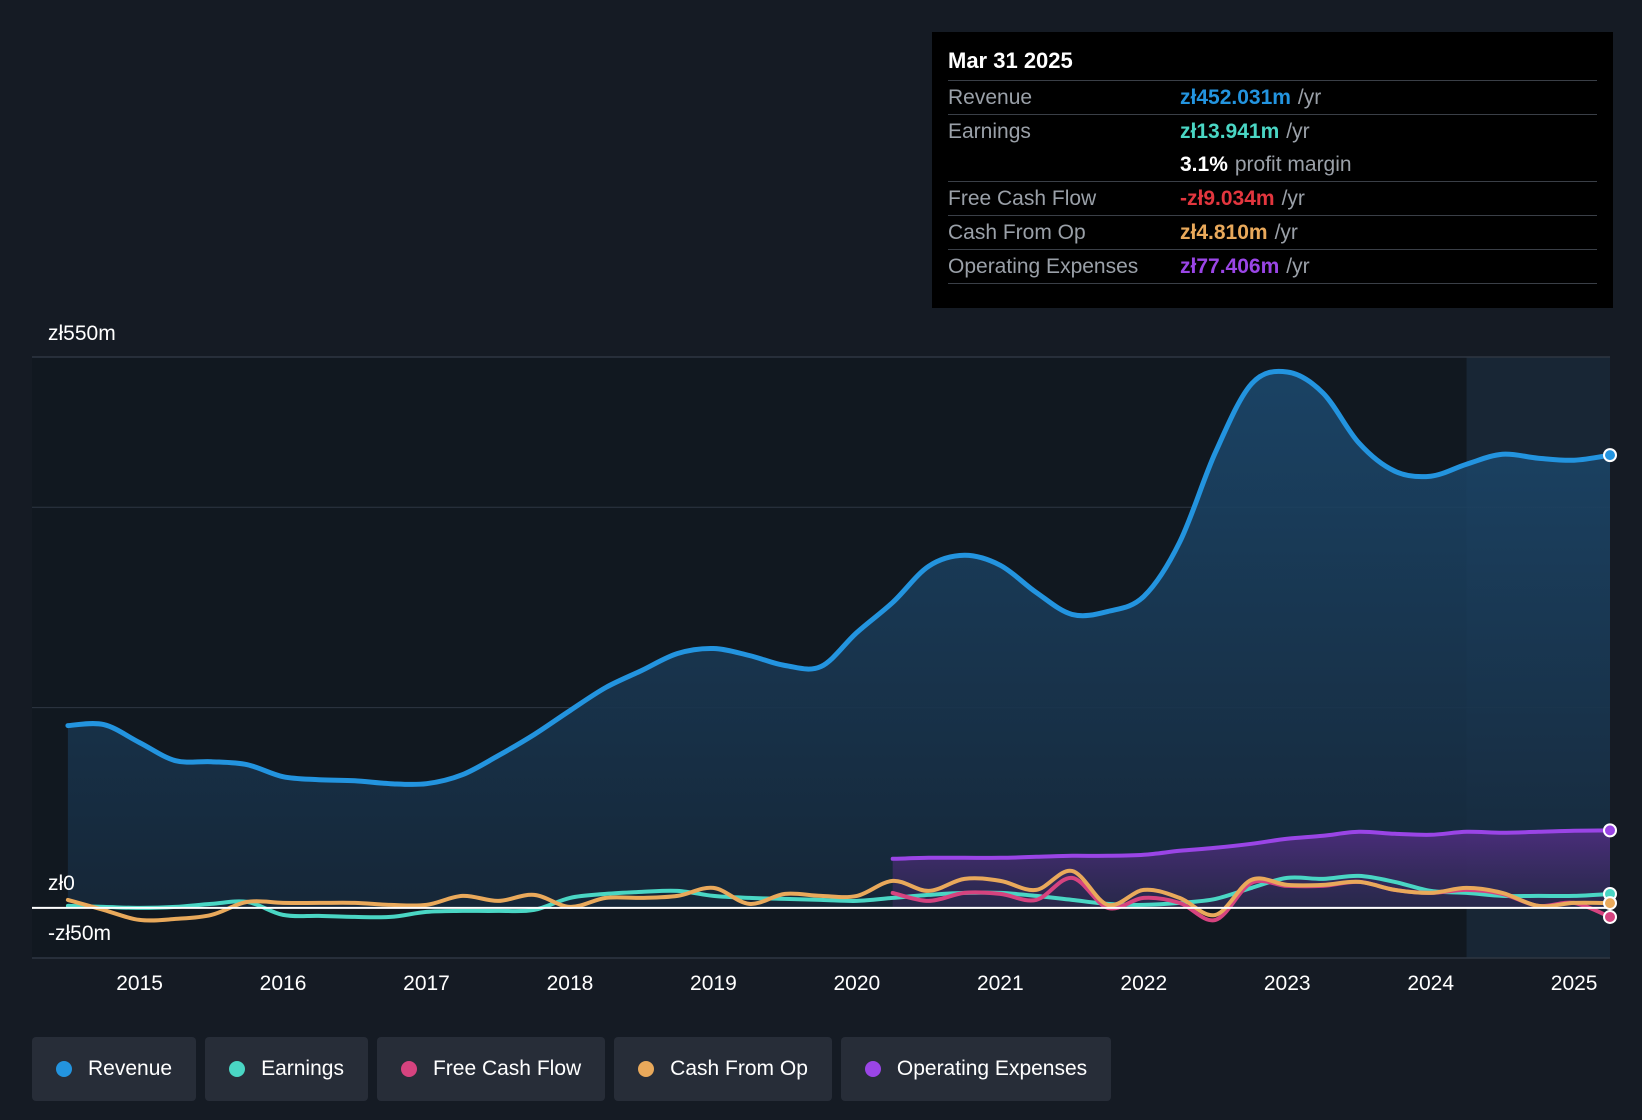 This screenshot has height=1120, width=1642. I want to click on x-tick-2022: 2022, so click(1143, 983).